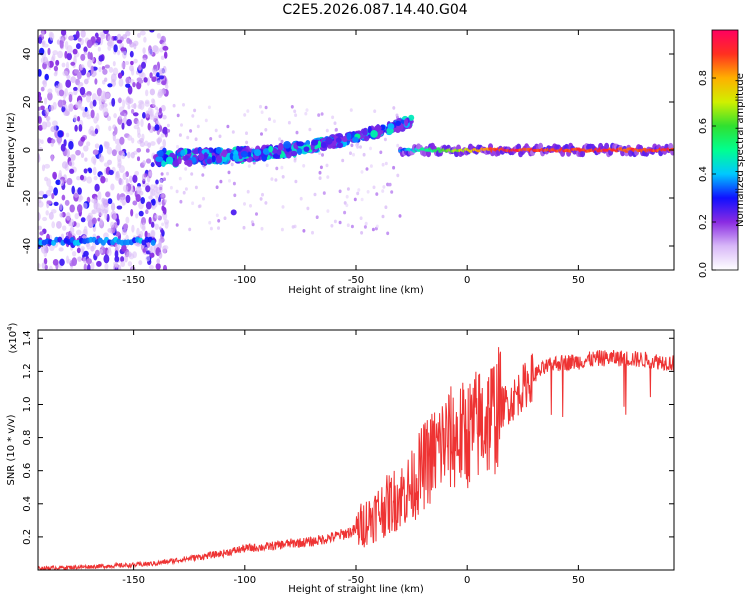 The width and height of the screenshot is (750, 600). What do you see at coordinates (27, 102) in the screenshot?
I see `y-tick-label: 20` at bounding box center [27, 102].